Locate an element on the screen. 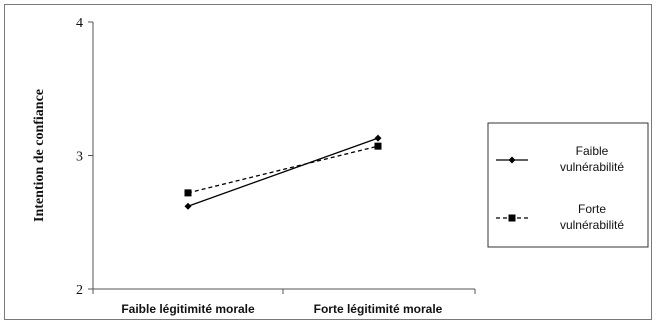 This screenshot has width=657, height=325. legend-label-1: Forte is located at coordinates (592, 209).